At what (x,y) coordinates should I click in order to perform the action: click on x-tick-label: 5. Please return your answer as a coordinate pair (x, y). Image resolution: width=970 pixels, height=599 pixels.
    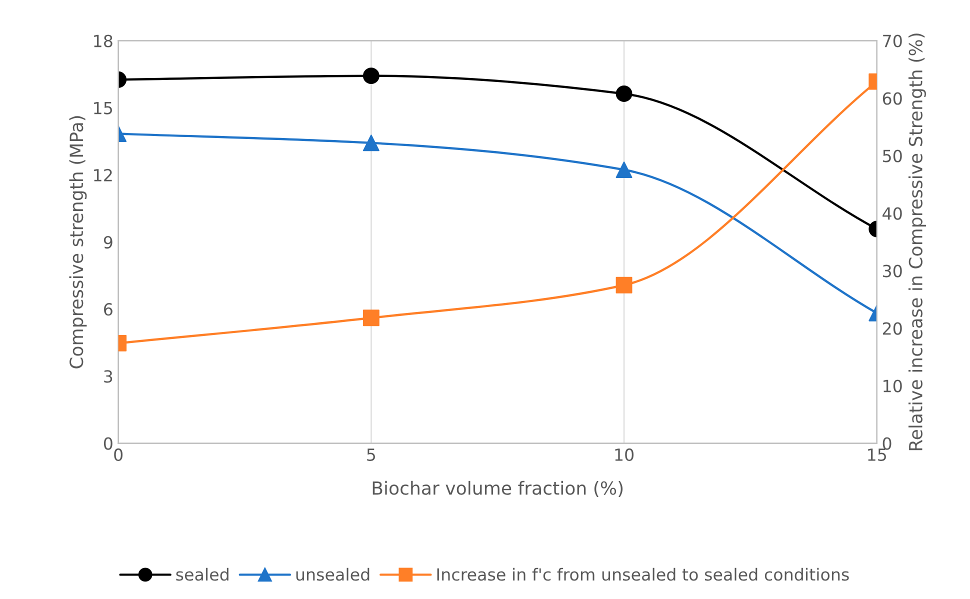
    Looking at the image, I should click on (371, 455).